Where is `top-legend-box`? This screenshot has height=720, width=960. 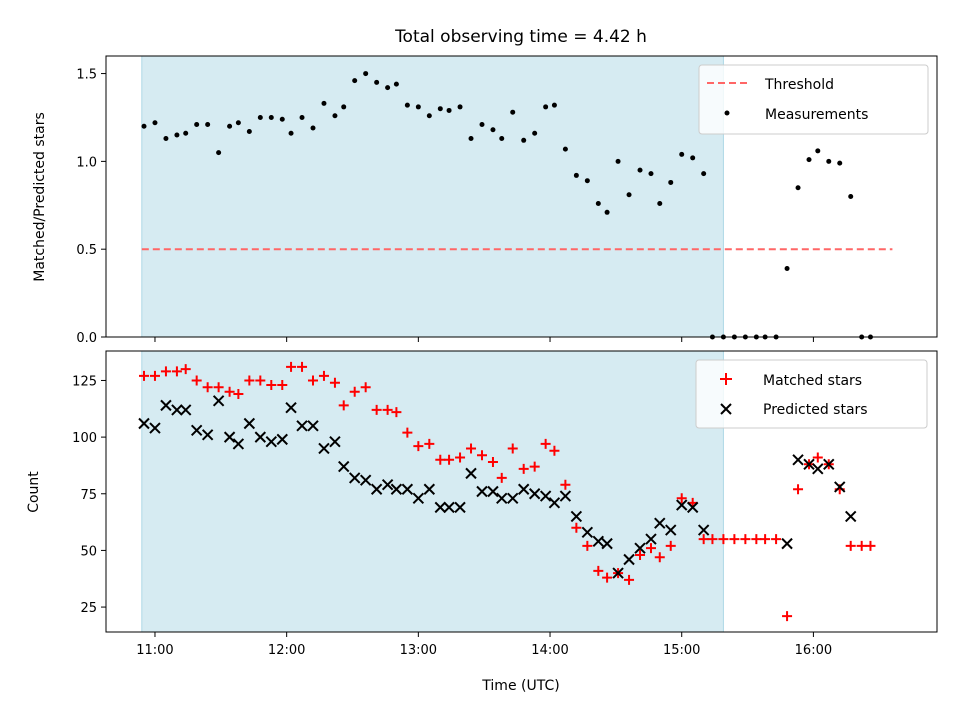
top-legend-box is located at coordinates (813, 99).